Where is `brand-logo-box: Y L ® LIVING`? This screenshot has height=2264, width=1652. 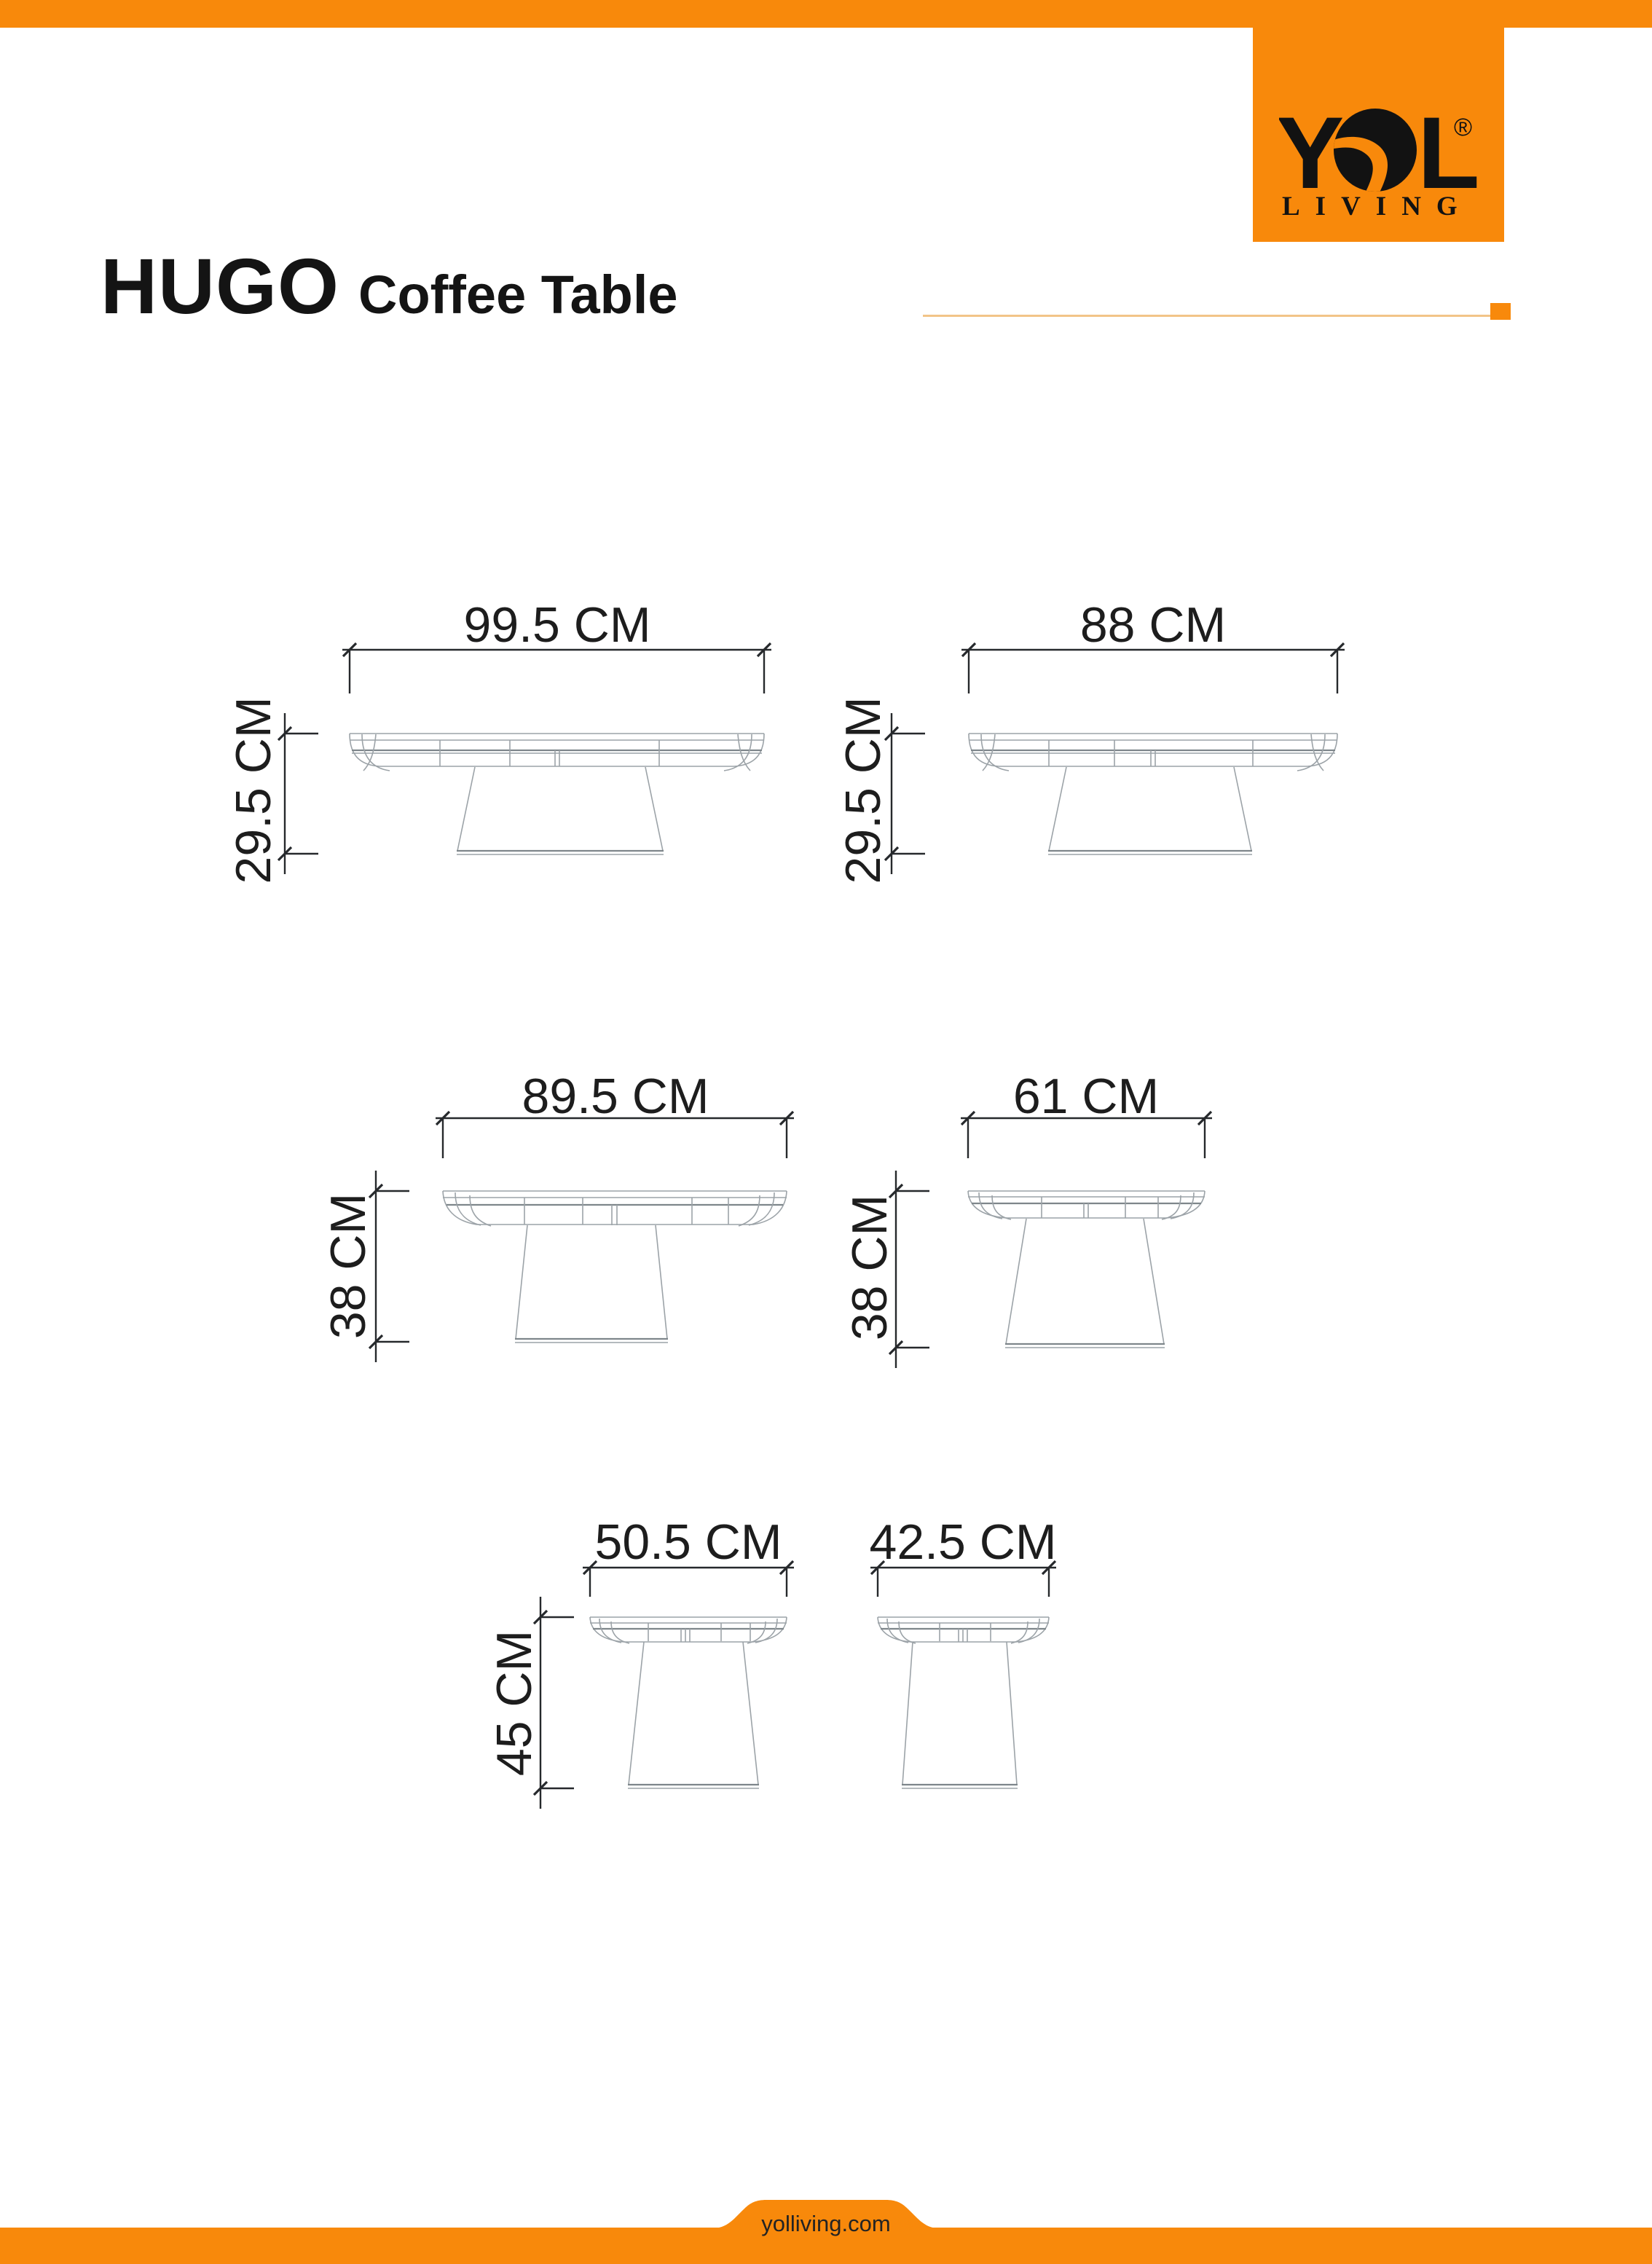
brand-logo-box: Y L ® LIVING is located at coordinates (1378, 121).